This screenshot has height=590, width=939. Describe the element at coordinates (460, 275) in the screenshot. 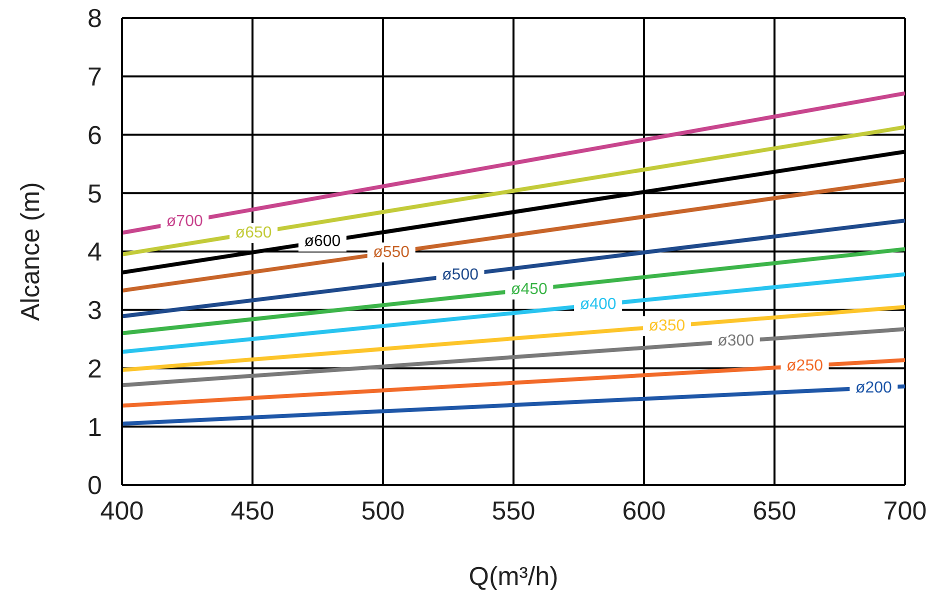

I see `series-label: ø500` at that location.